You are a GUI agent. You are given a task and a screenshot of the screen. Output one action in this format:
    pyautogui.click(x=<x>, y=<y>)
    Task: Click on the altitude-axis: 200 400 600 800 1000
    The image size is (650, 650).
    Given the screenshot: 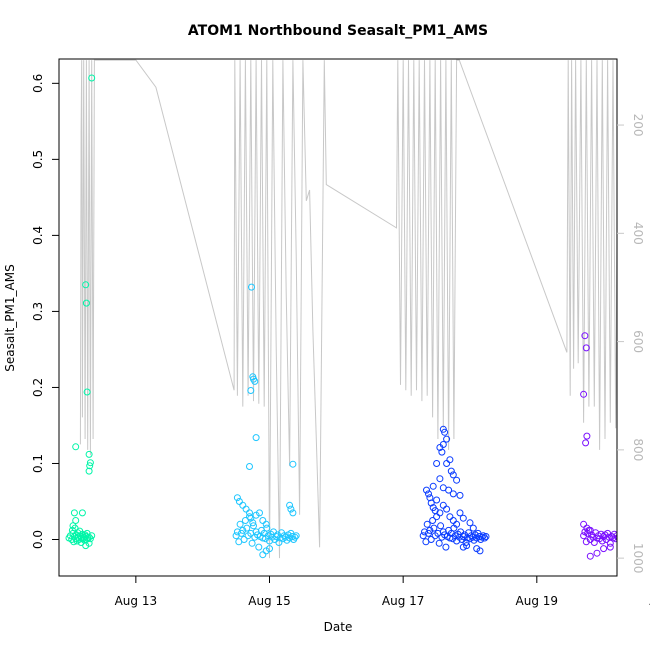 What is the action you would take?
    pyautogui.click(x=631, y=344)
    